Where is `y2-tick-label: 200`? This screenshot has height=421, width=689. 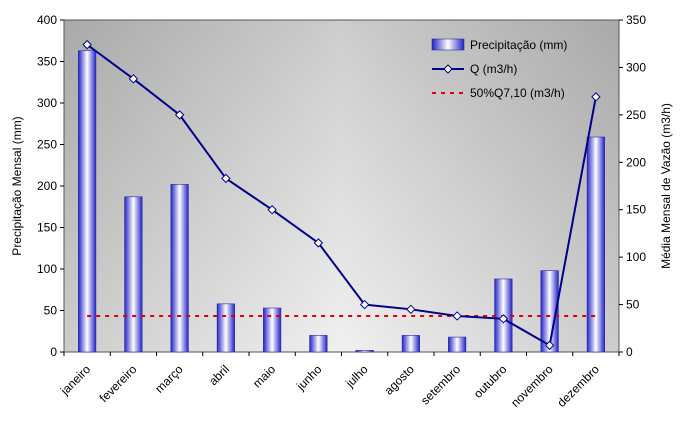
y2-tick-label: 200 is located at coordinates (636, 162).